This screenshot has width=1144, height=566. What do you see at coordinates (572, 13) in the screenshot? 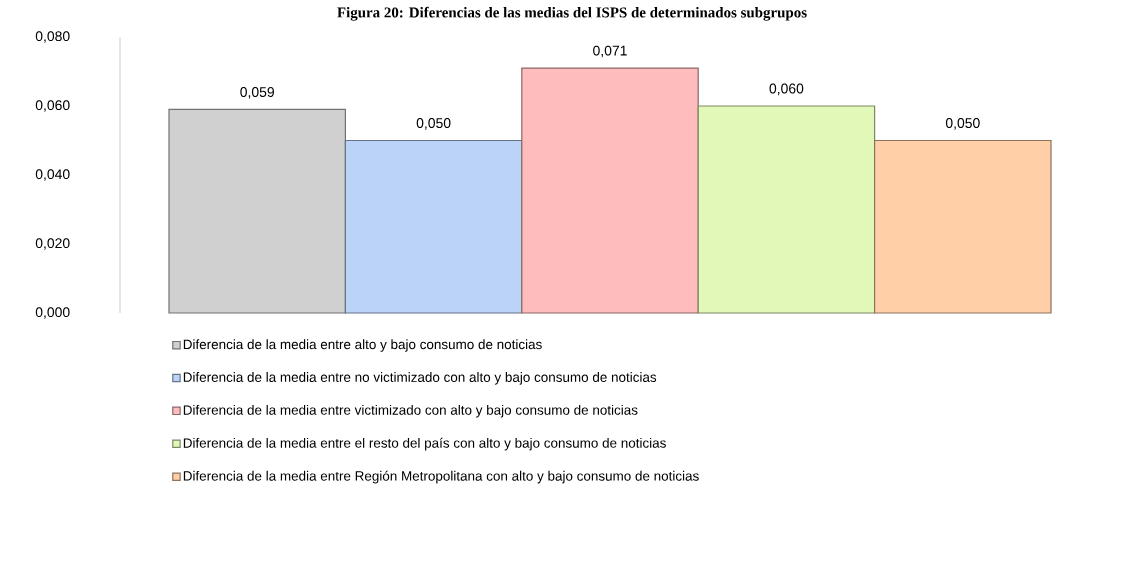
I see `chart-title: Figura 20: Diferencias de las medias del ISPS de determinados subgrupos` at bounding box center [572, 13].